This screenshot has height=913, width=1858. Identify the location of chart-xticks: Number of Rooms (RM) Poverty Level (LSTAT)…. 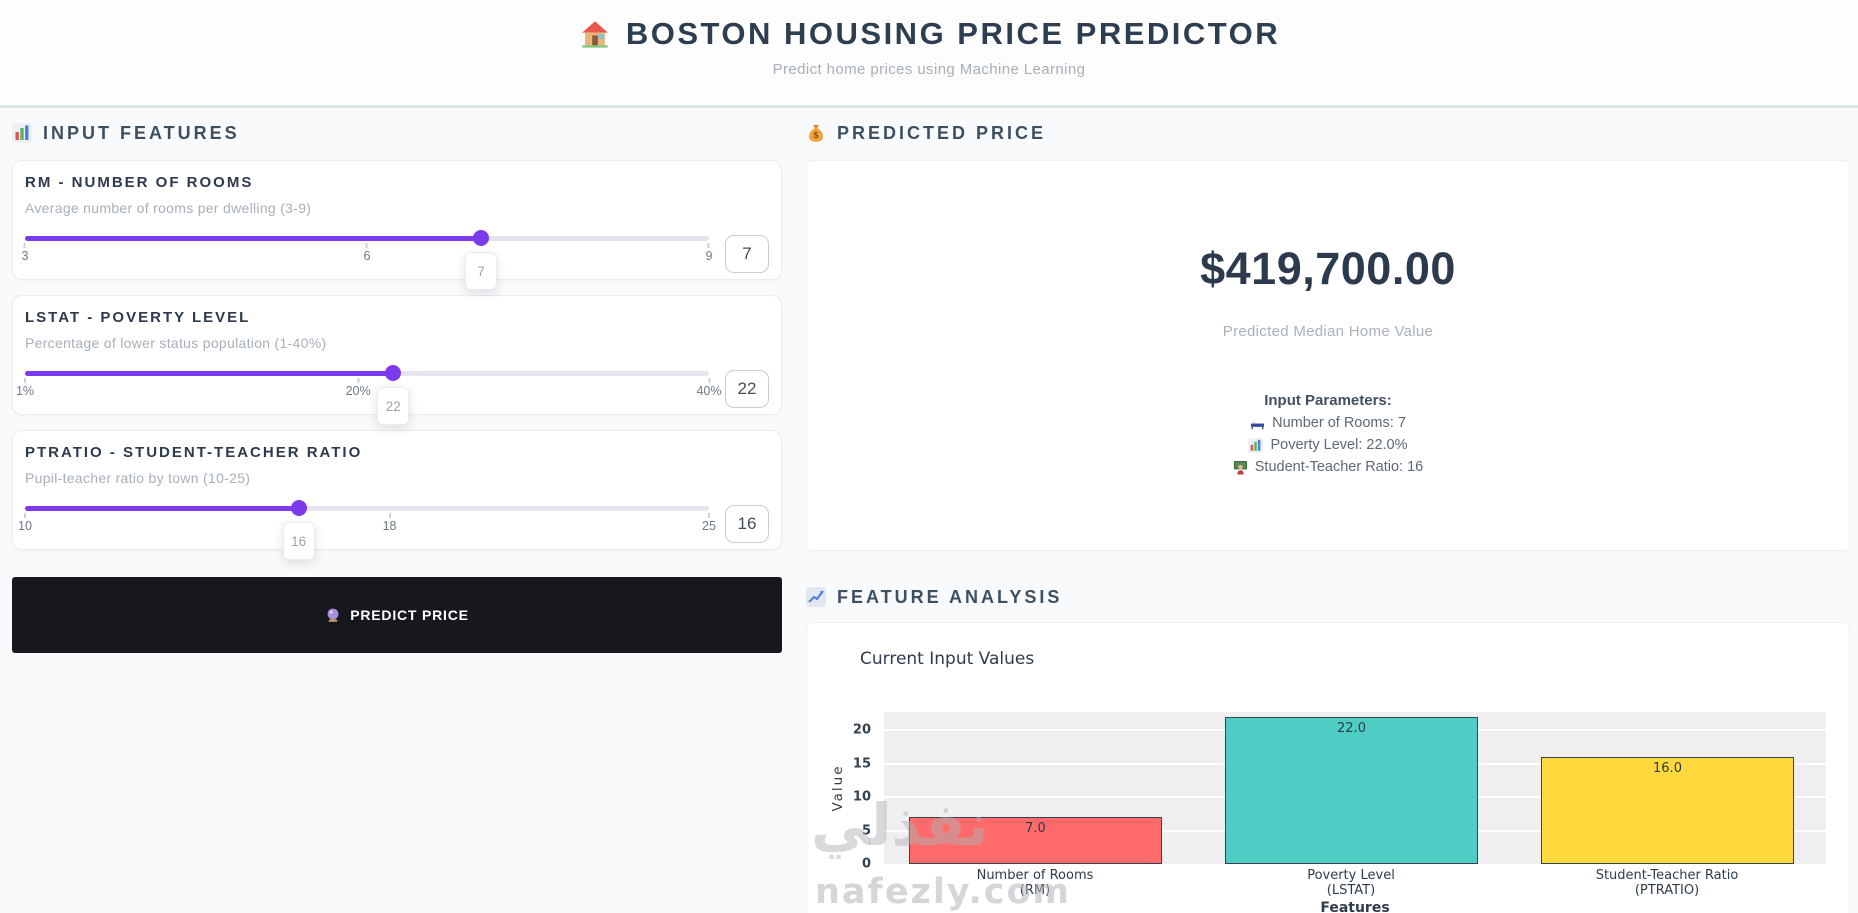
(1355, 885).